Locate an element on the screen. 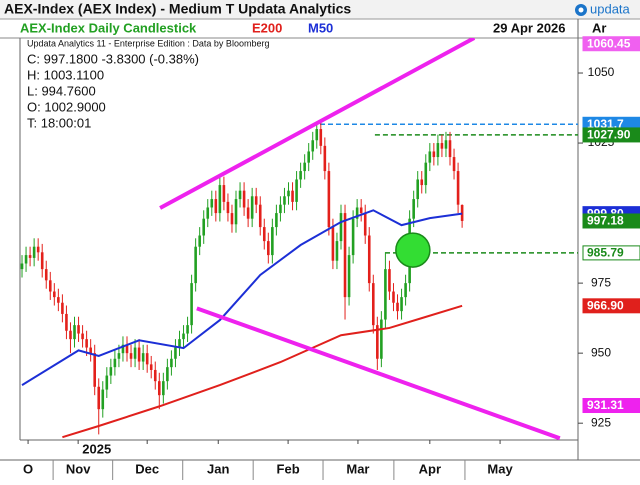  x-tick-label: O is located at coordinates (28, 468).